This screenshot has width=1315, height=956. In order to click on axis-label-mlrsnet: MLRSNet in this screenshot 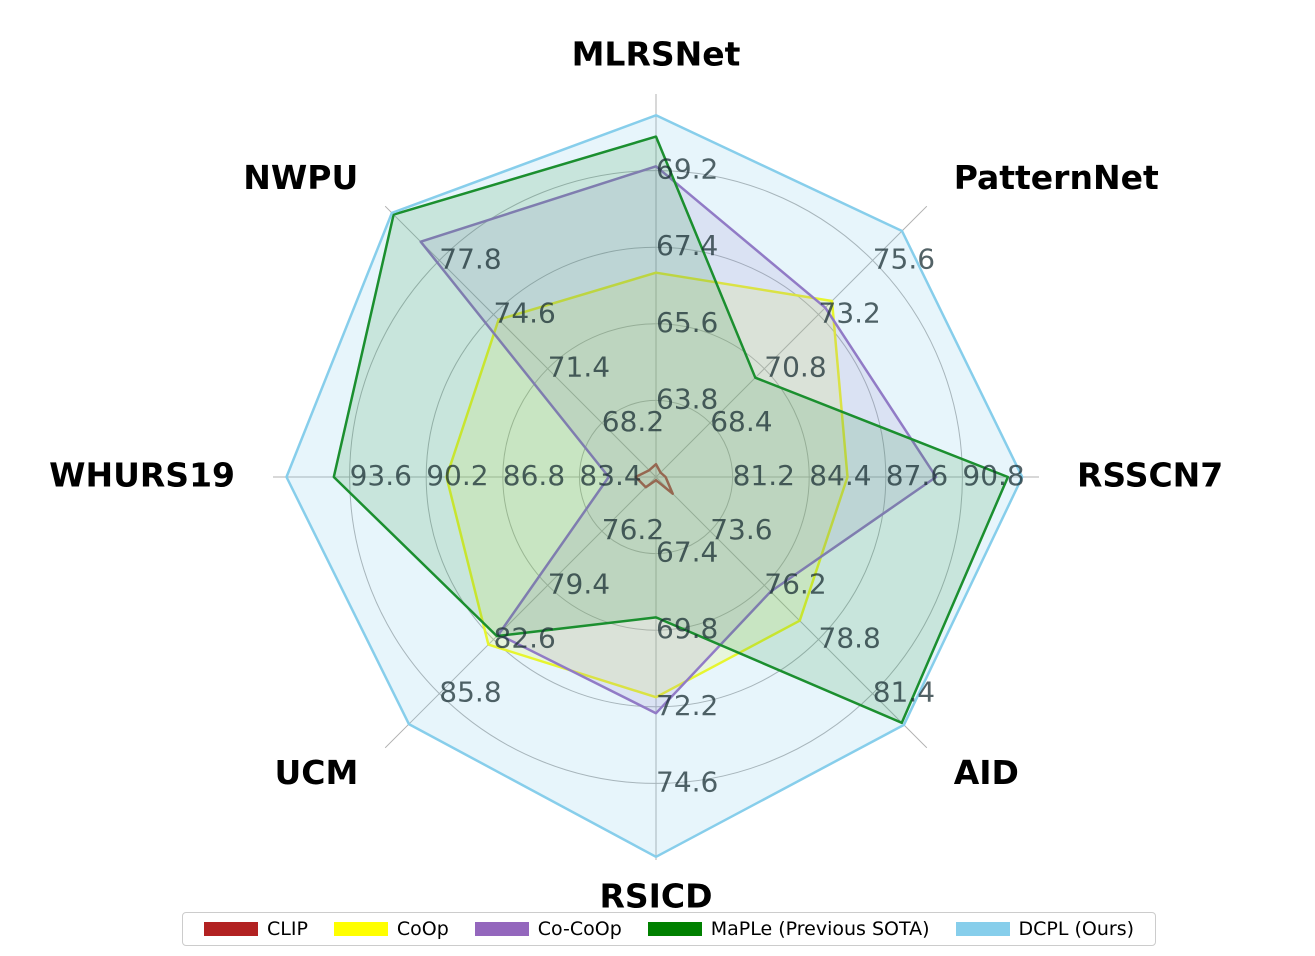, I will do `click(656, 54)`.